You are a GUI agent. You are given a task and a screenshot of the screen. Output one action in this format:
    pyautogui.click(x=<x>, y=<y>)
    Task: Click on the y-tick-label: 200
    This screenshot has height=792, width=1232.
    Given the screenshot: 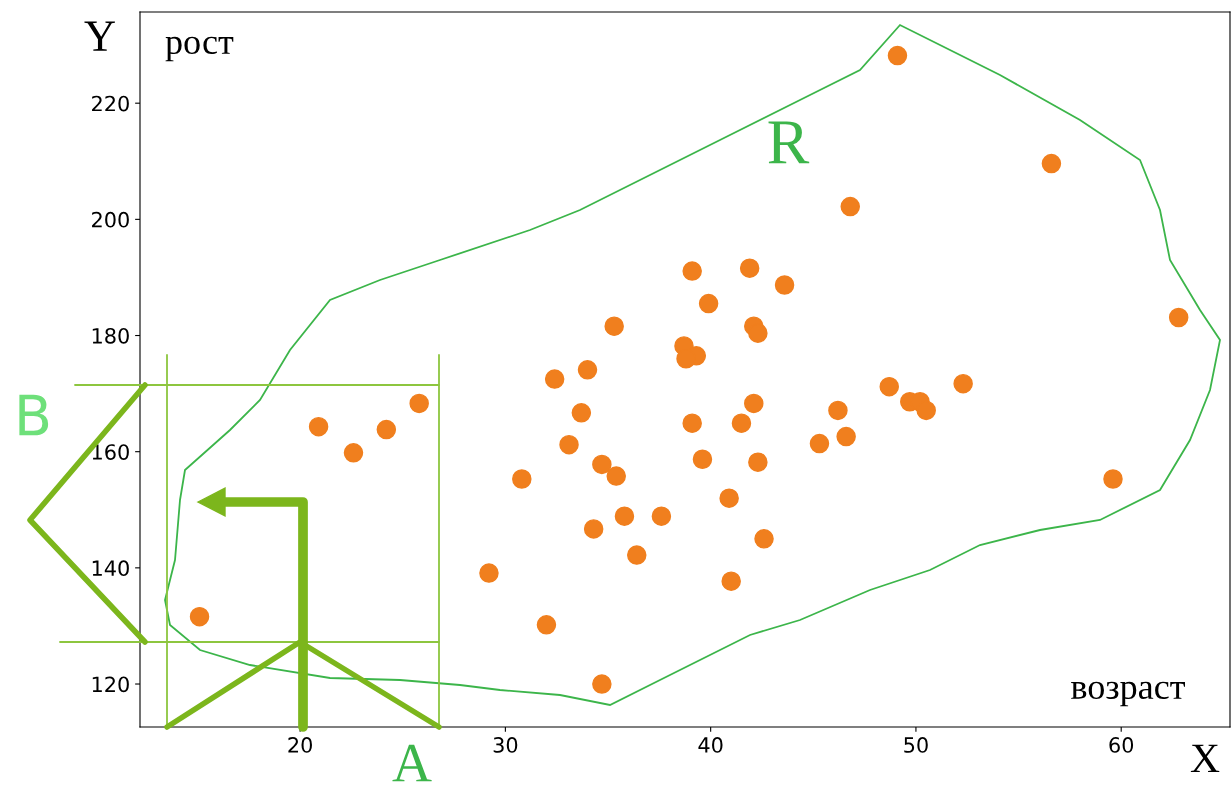 What is the action you would take?
    pyautogui.click(x=110, y=219)
    